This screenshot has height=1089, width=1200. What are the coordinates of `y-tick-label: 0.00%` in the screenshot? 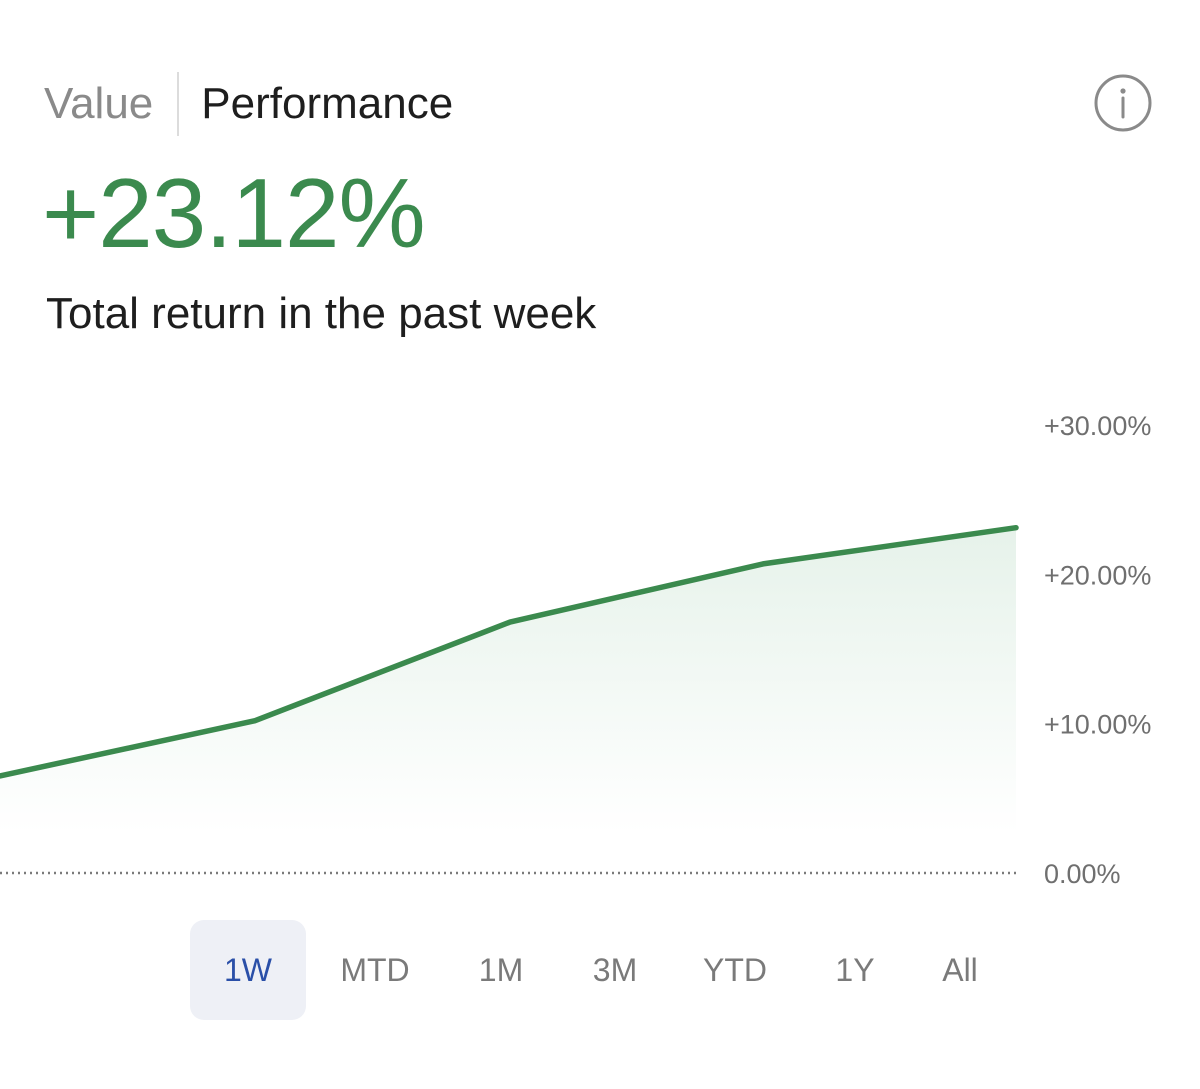 It's located at (1082, 874).